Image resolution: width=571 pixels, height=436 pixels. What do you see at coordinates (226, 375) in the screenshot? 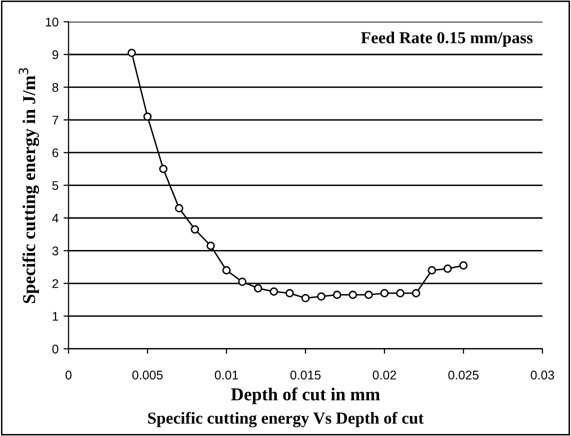
I see `x-tick-label: 0.01` at bounding box center [226, 375].